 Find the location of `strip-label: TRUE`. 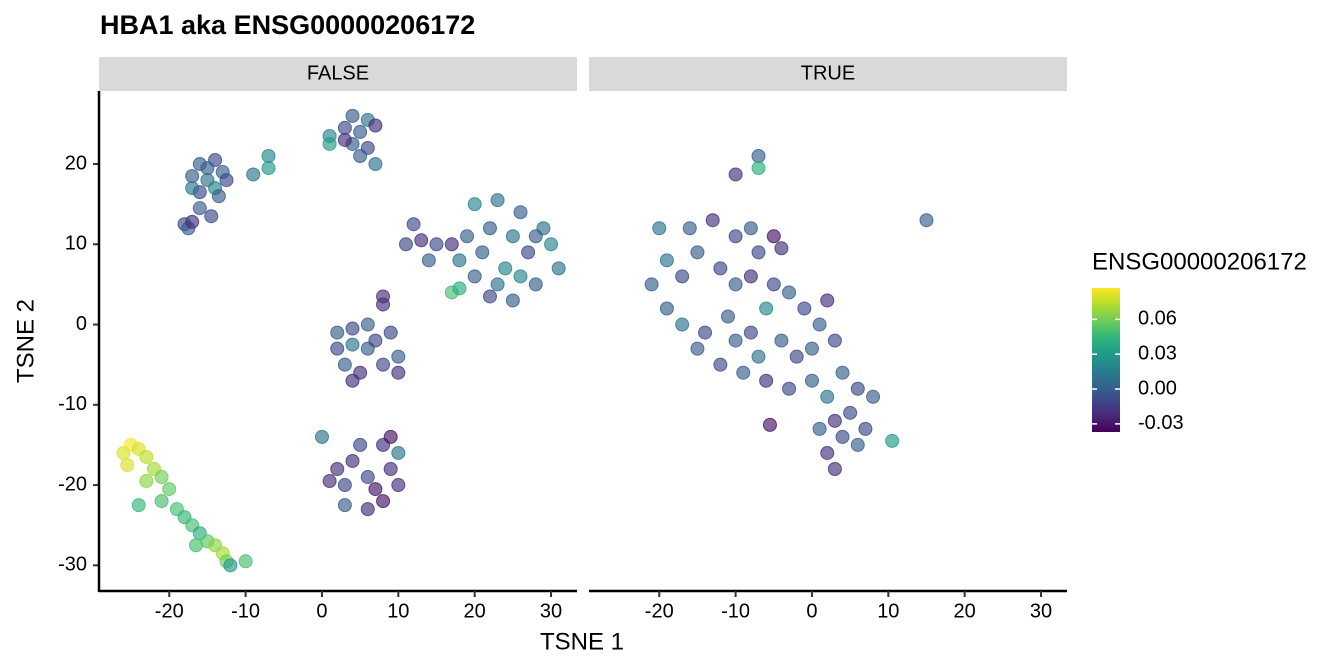

strip-label: TRUE is located at coordinates (828, 73).